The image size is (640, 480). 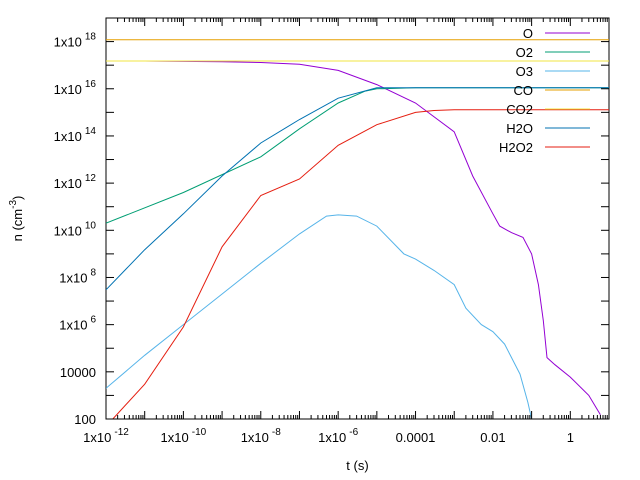 What do you see at coordinates (106, 436) in the screenshot?
I see `x-tick-label: 1x10 -12` at bounding box center [106, 436].